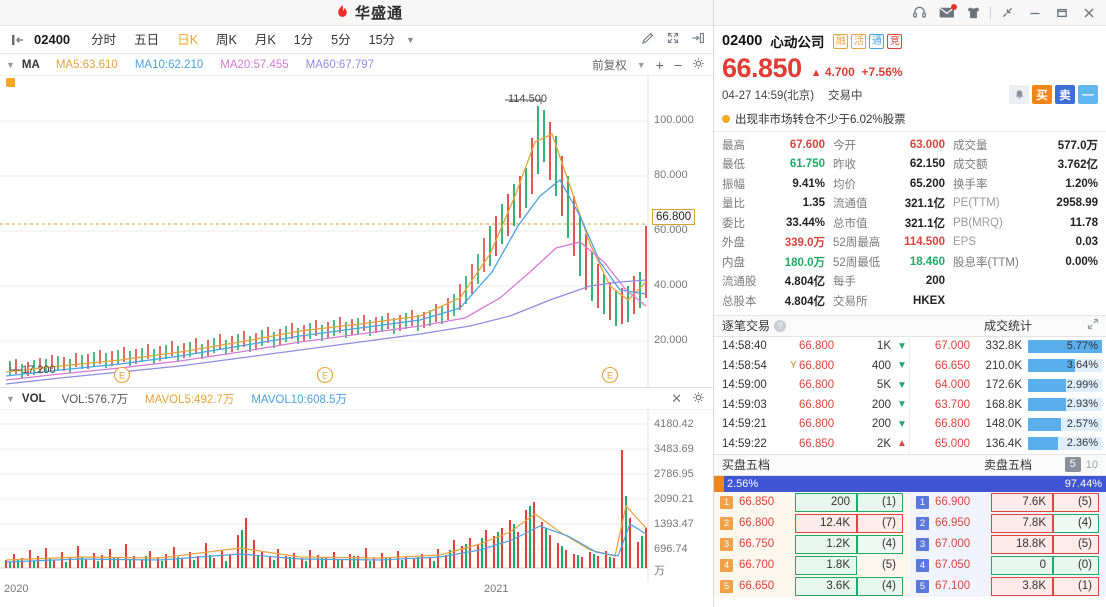 This screenshot has height=607, width=1106. I want to click on book-row: 5 66.650 3.6K (4), so click(812, 586).